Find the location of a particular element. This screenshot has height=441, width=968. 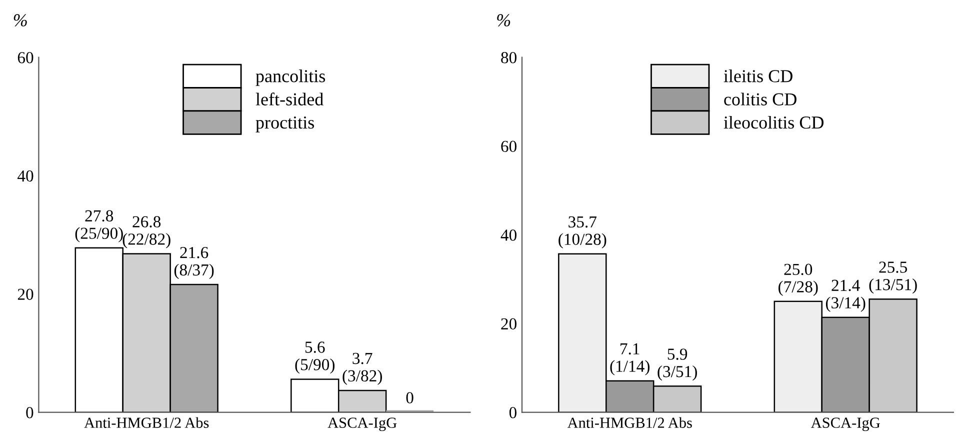

data-label: 5.9 (3/51) is located at coordinates (677, 364).